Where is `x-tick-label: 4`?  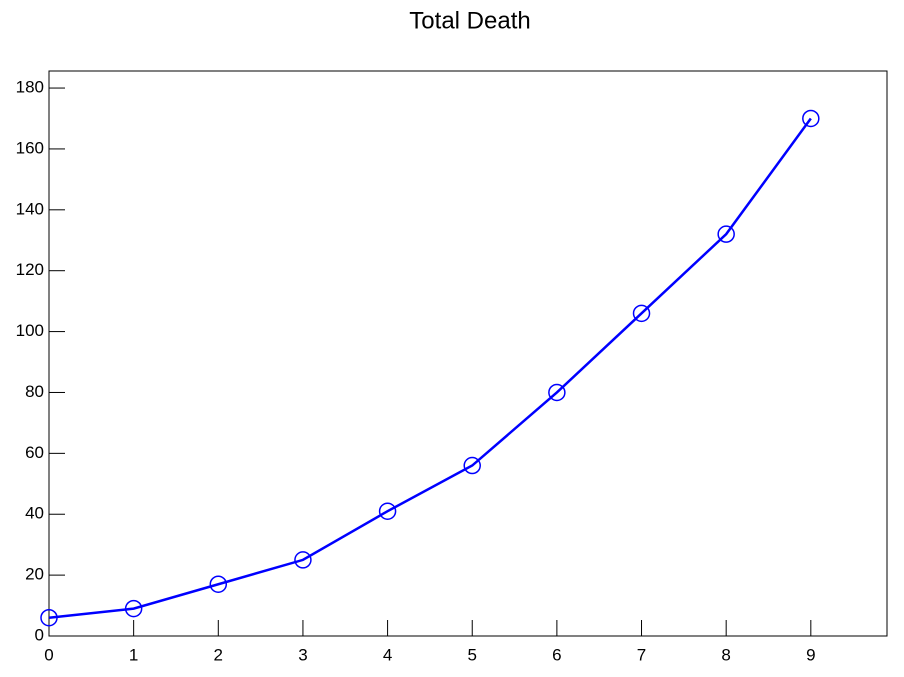 x-tick-label: 4 is located at coordinates (387, 654).